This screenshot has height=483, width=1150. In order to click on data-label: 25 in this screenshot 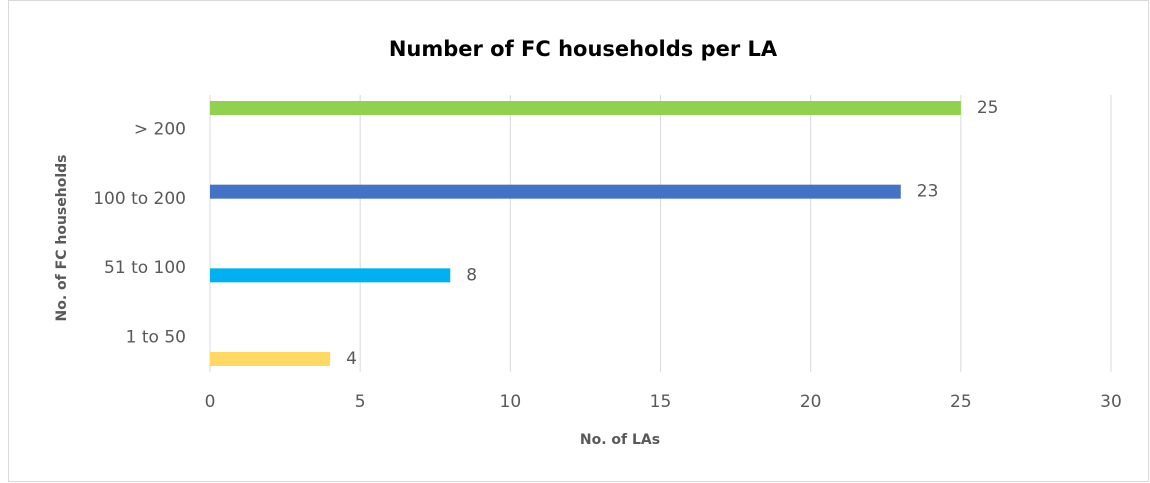, I will do `click(988, 108)`.